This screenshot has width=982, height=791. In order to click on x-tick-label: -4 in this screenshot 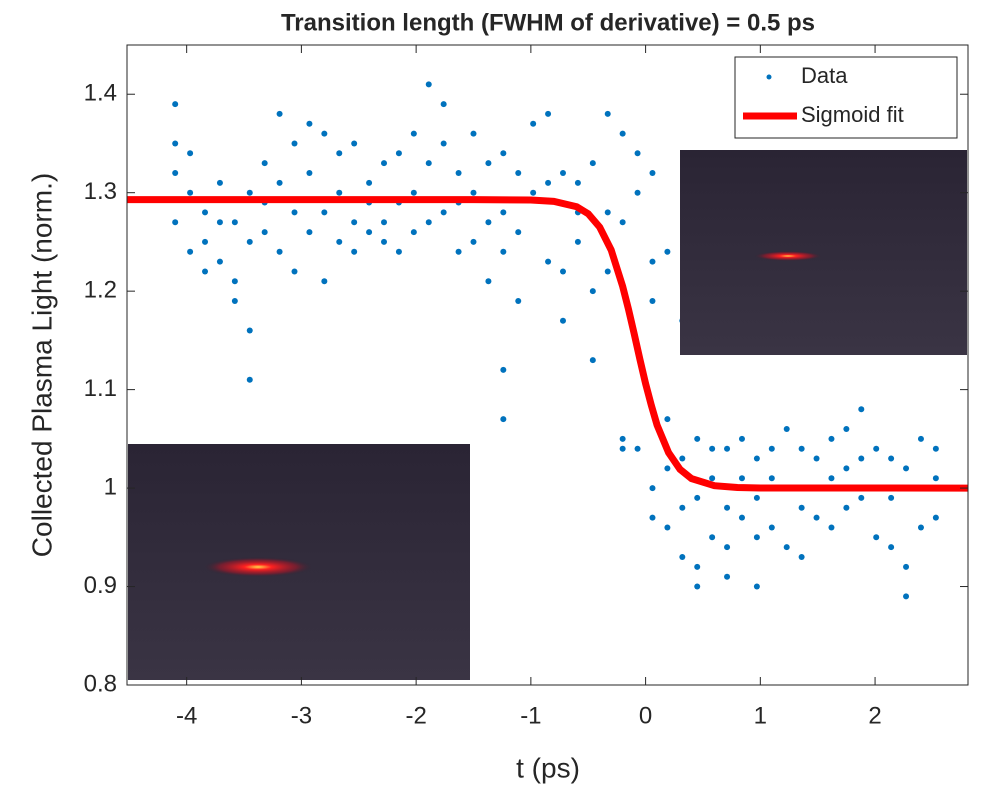, I will do `click(186, 715)`.